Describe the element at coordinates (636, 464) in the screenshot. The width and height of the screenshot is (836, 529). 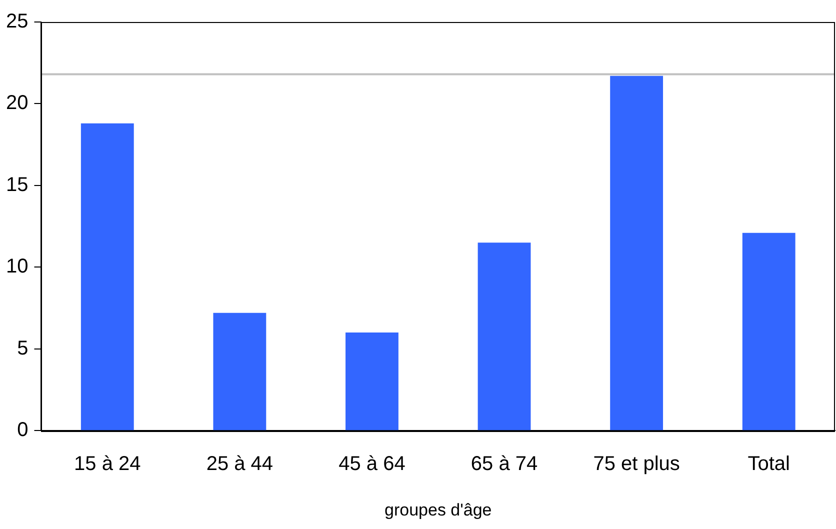
I see `x-tick-label: 75 et plus` at that location.